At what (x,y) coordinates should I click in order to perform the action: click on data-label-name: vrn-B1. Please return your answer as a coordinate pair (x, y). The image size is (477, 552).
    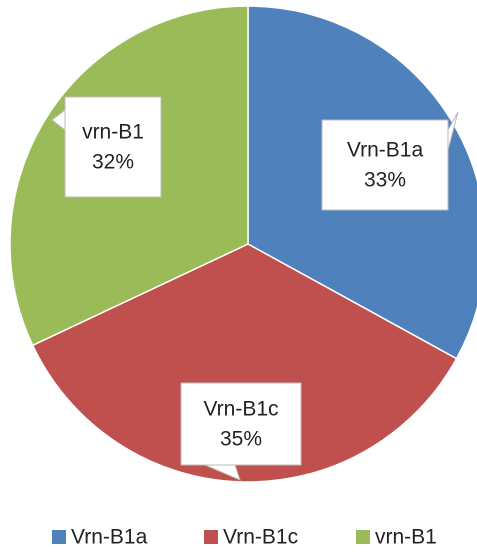
    Looking at the image, I should click on (113, 132).